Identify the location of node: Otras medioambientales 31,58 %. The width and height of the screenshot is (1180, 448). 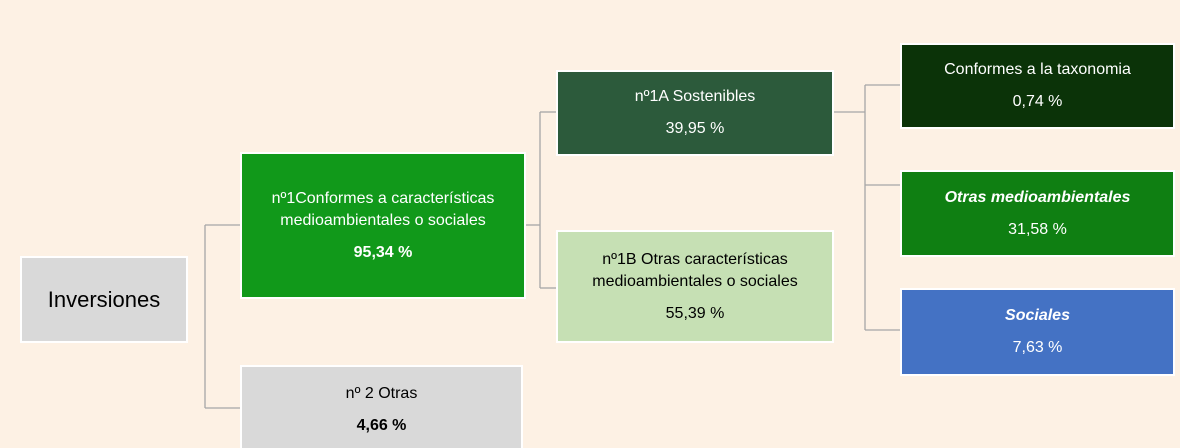
(1037, 213).